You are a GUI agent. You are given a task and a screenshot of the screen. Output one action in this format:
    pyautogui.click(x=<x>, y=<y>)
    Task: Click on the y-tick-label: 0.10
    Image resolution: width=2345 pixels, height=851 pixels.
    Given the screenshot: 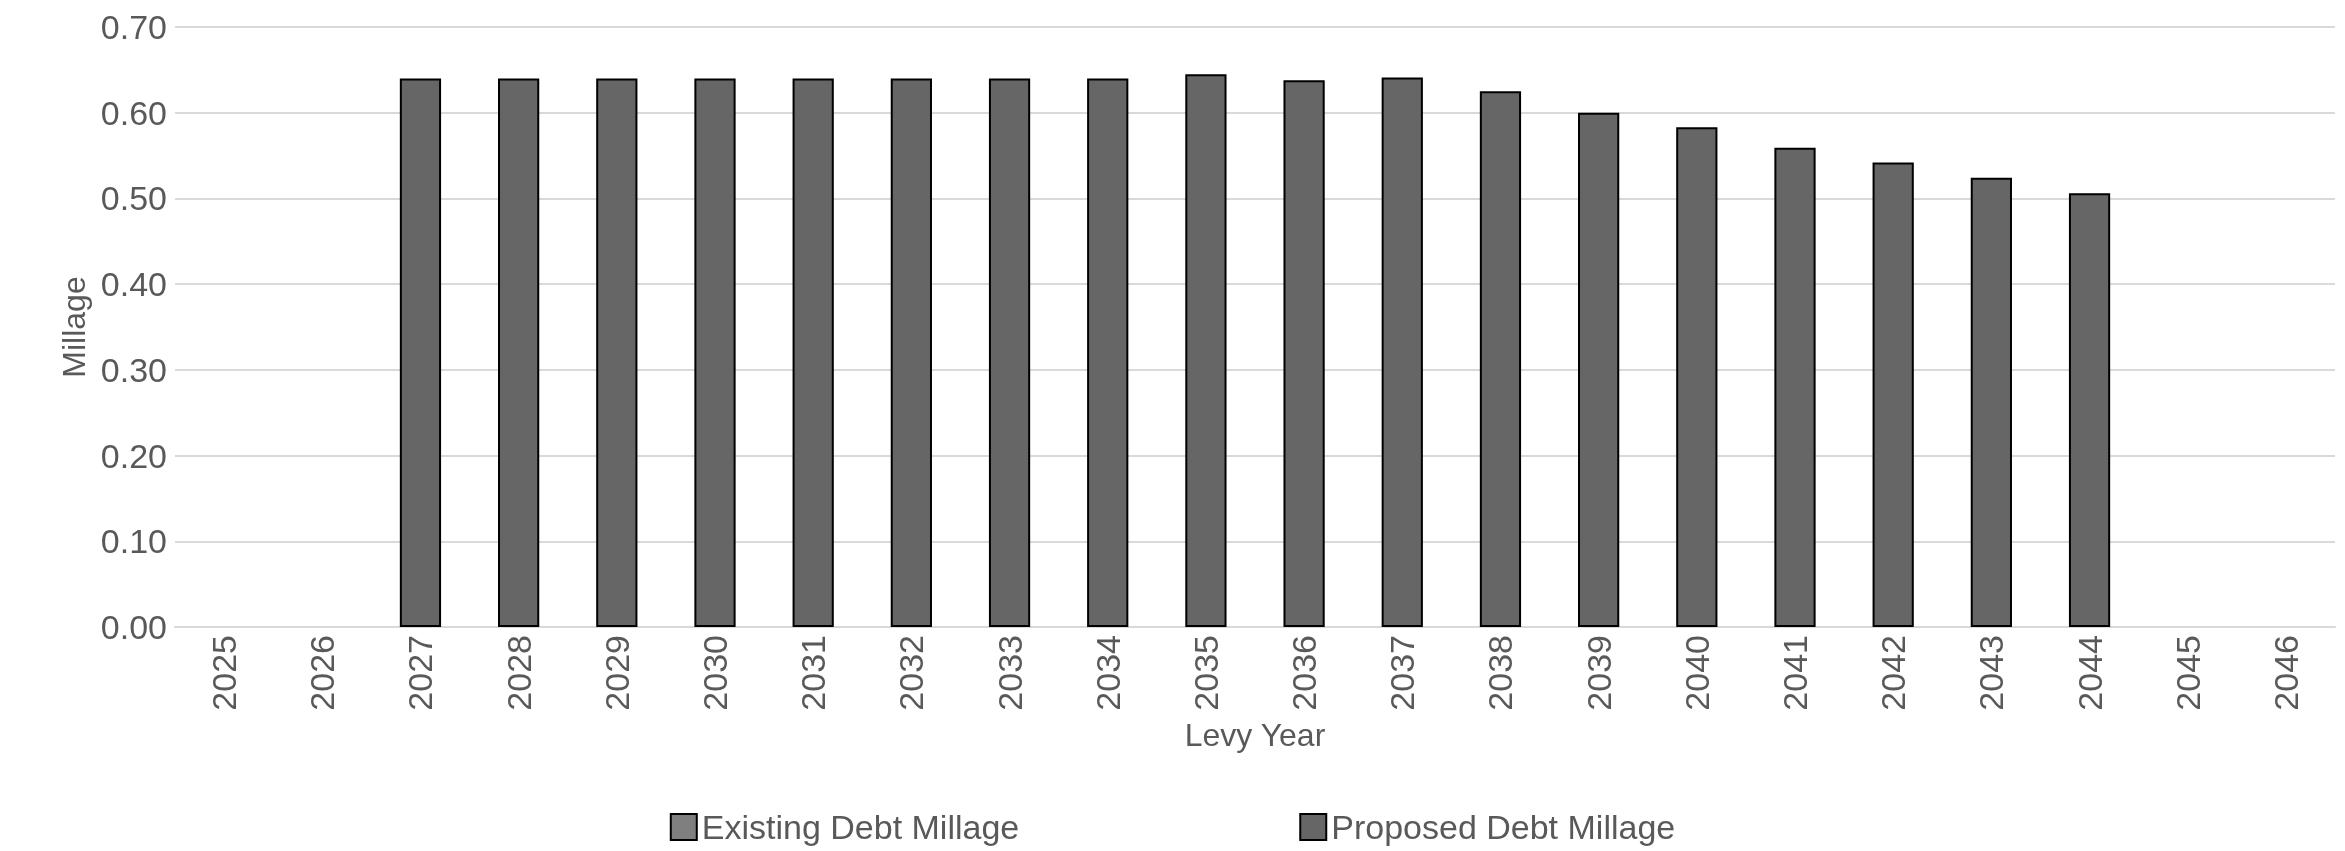 What is the action you would take?
    pyautogui.click(x=133, y=541)
    